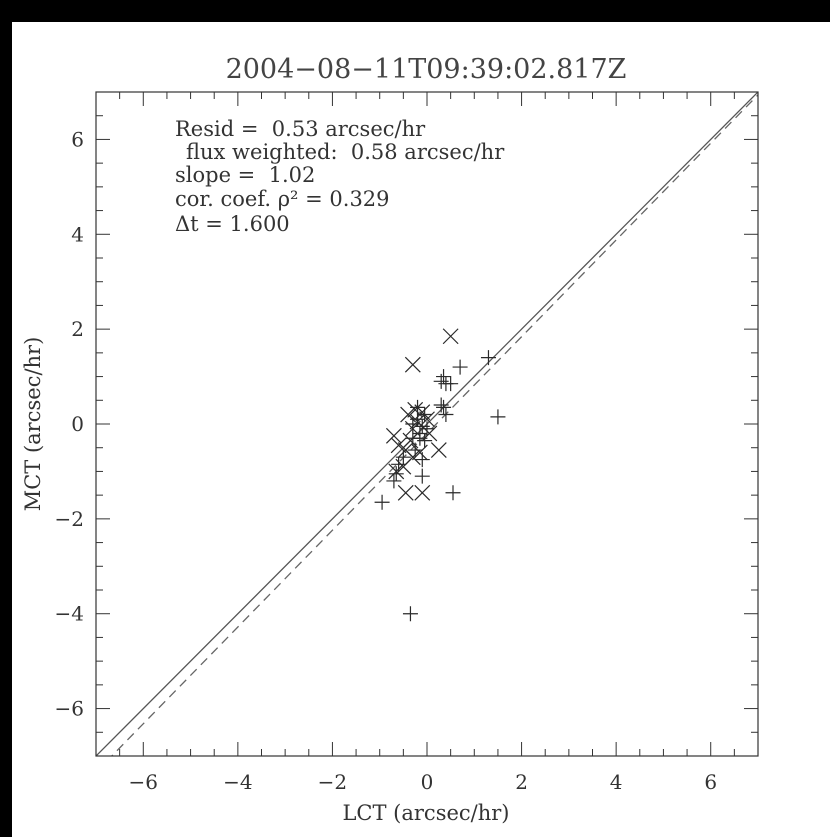 The image size is (830, 837). What do you see at coordinates (77, 139) in the screenshot?
I see `y-tick-label: 6` at bounding box center [77, 139].